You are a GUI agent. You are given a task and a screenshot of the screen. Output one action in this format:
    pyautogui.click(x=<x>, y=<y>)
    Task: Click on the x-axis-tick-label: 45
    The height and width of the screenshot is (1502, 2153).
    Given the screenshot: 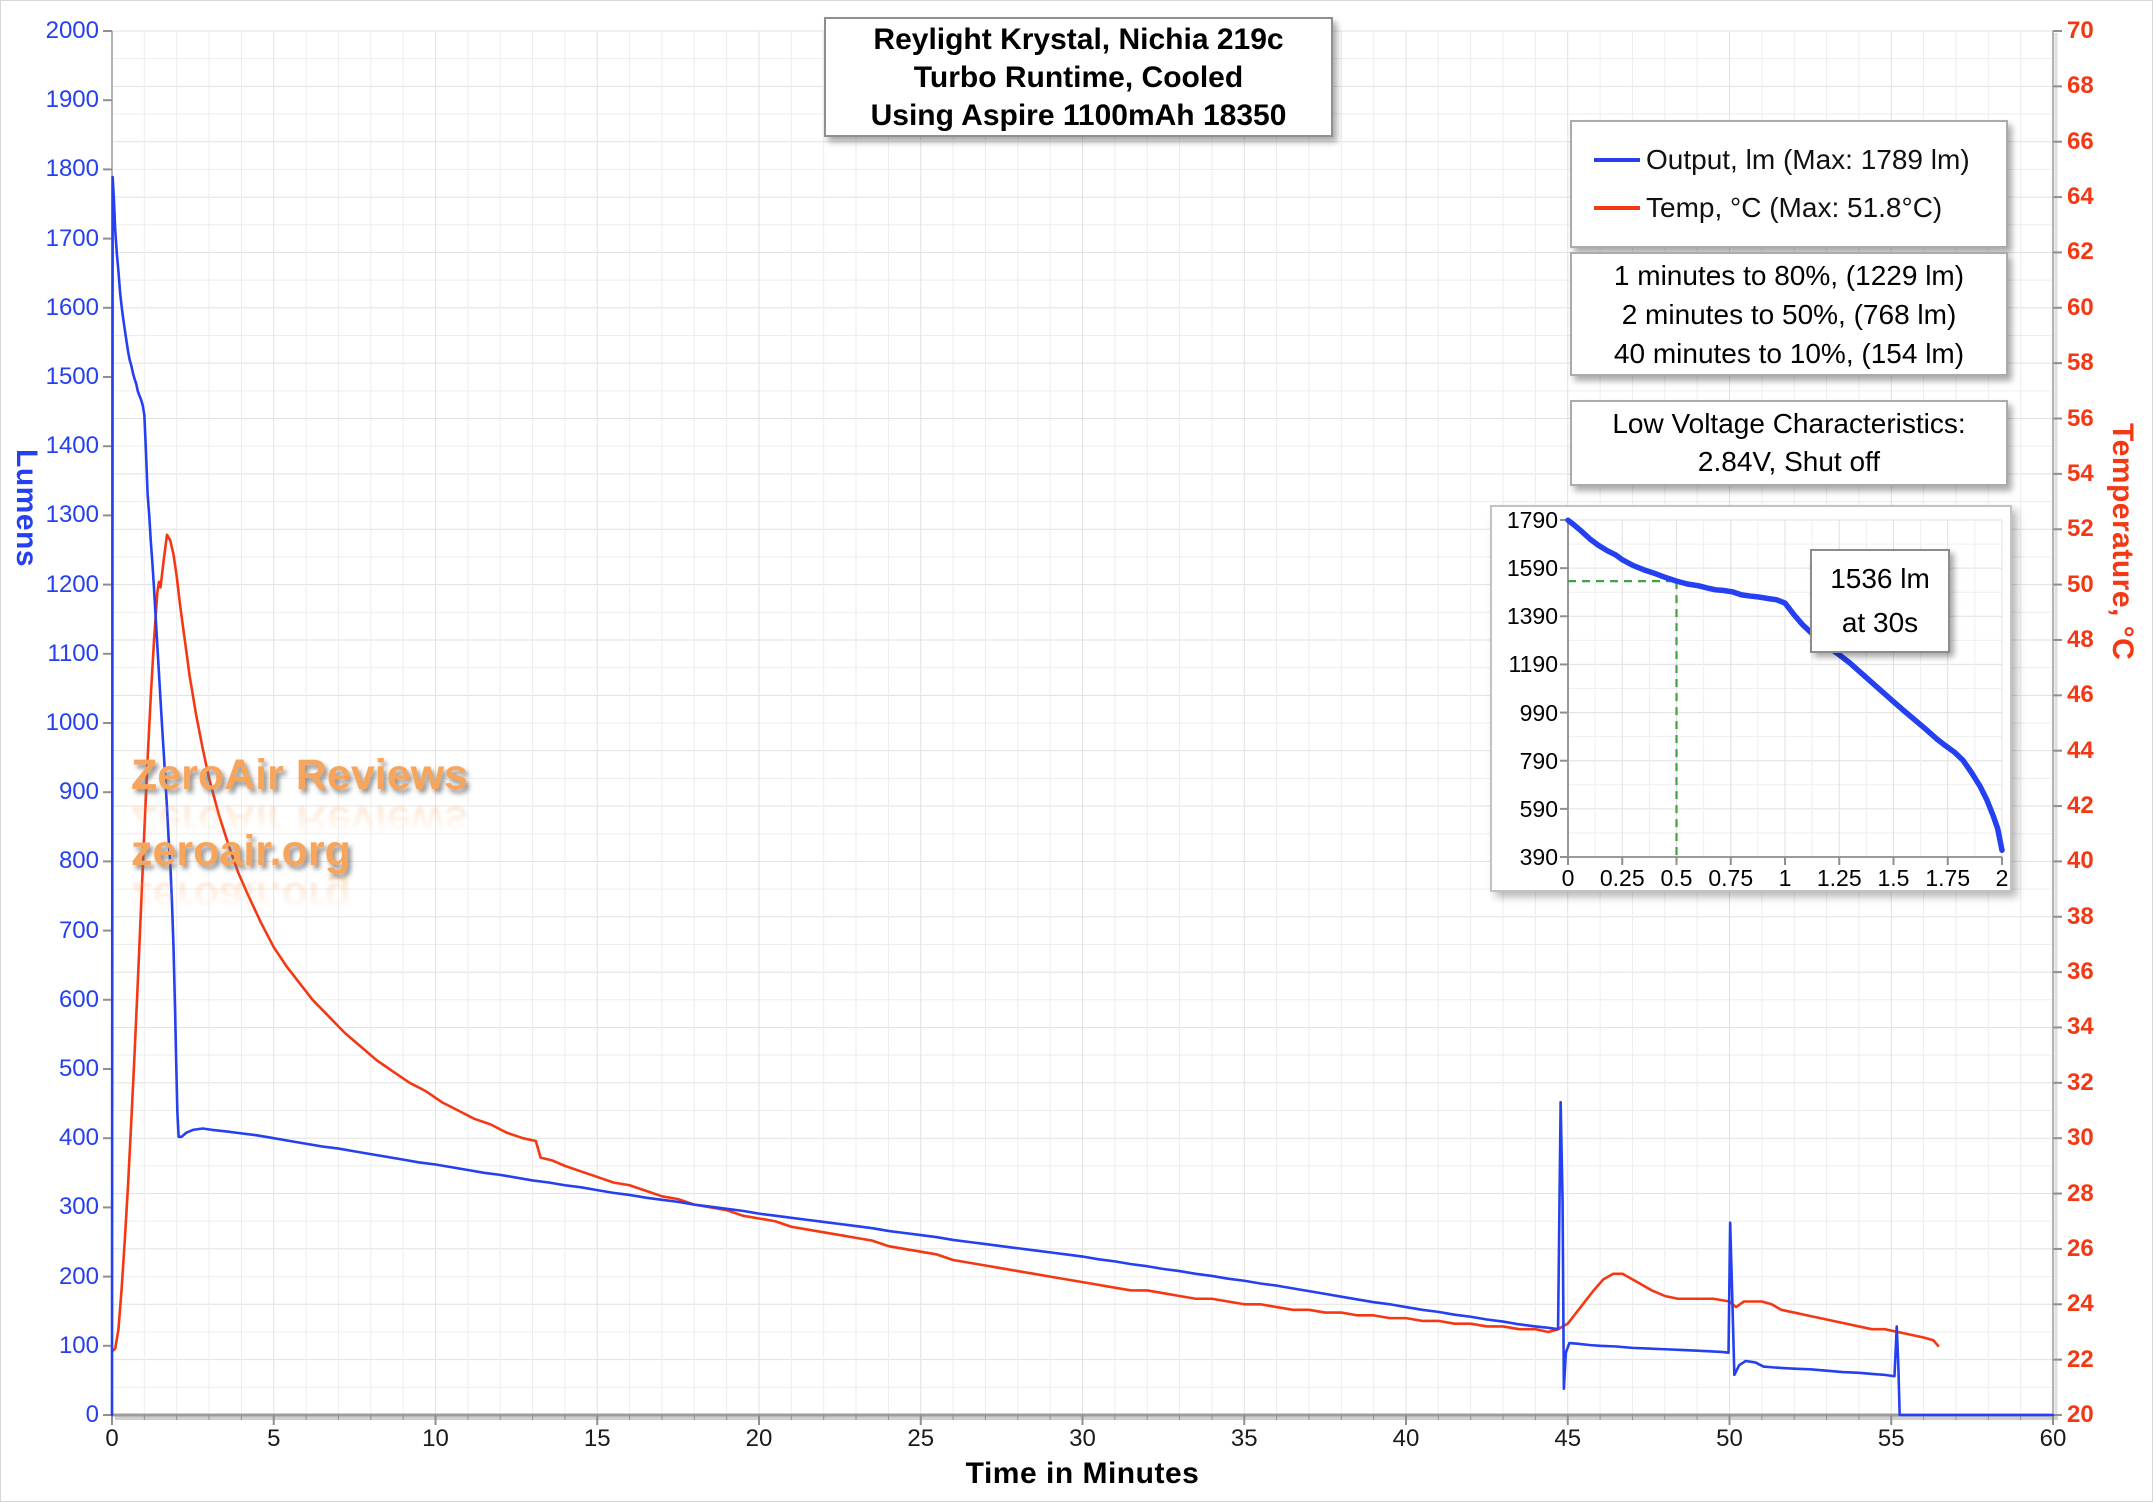 What is the action you would take?
    pyautogui.click(x=1568, y=1438)
    